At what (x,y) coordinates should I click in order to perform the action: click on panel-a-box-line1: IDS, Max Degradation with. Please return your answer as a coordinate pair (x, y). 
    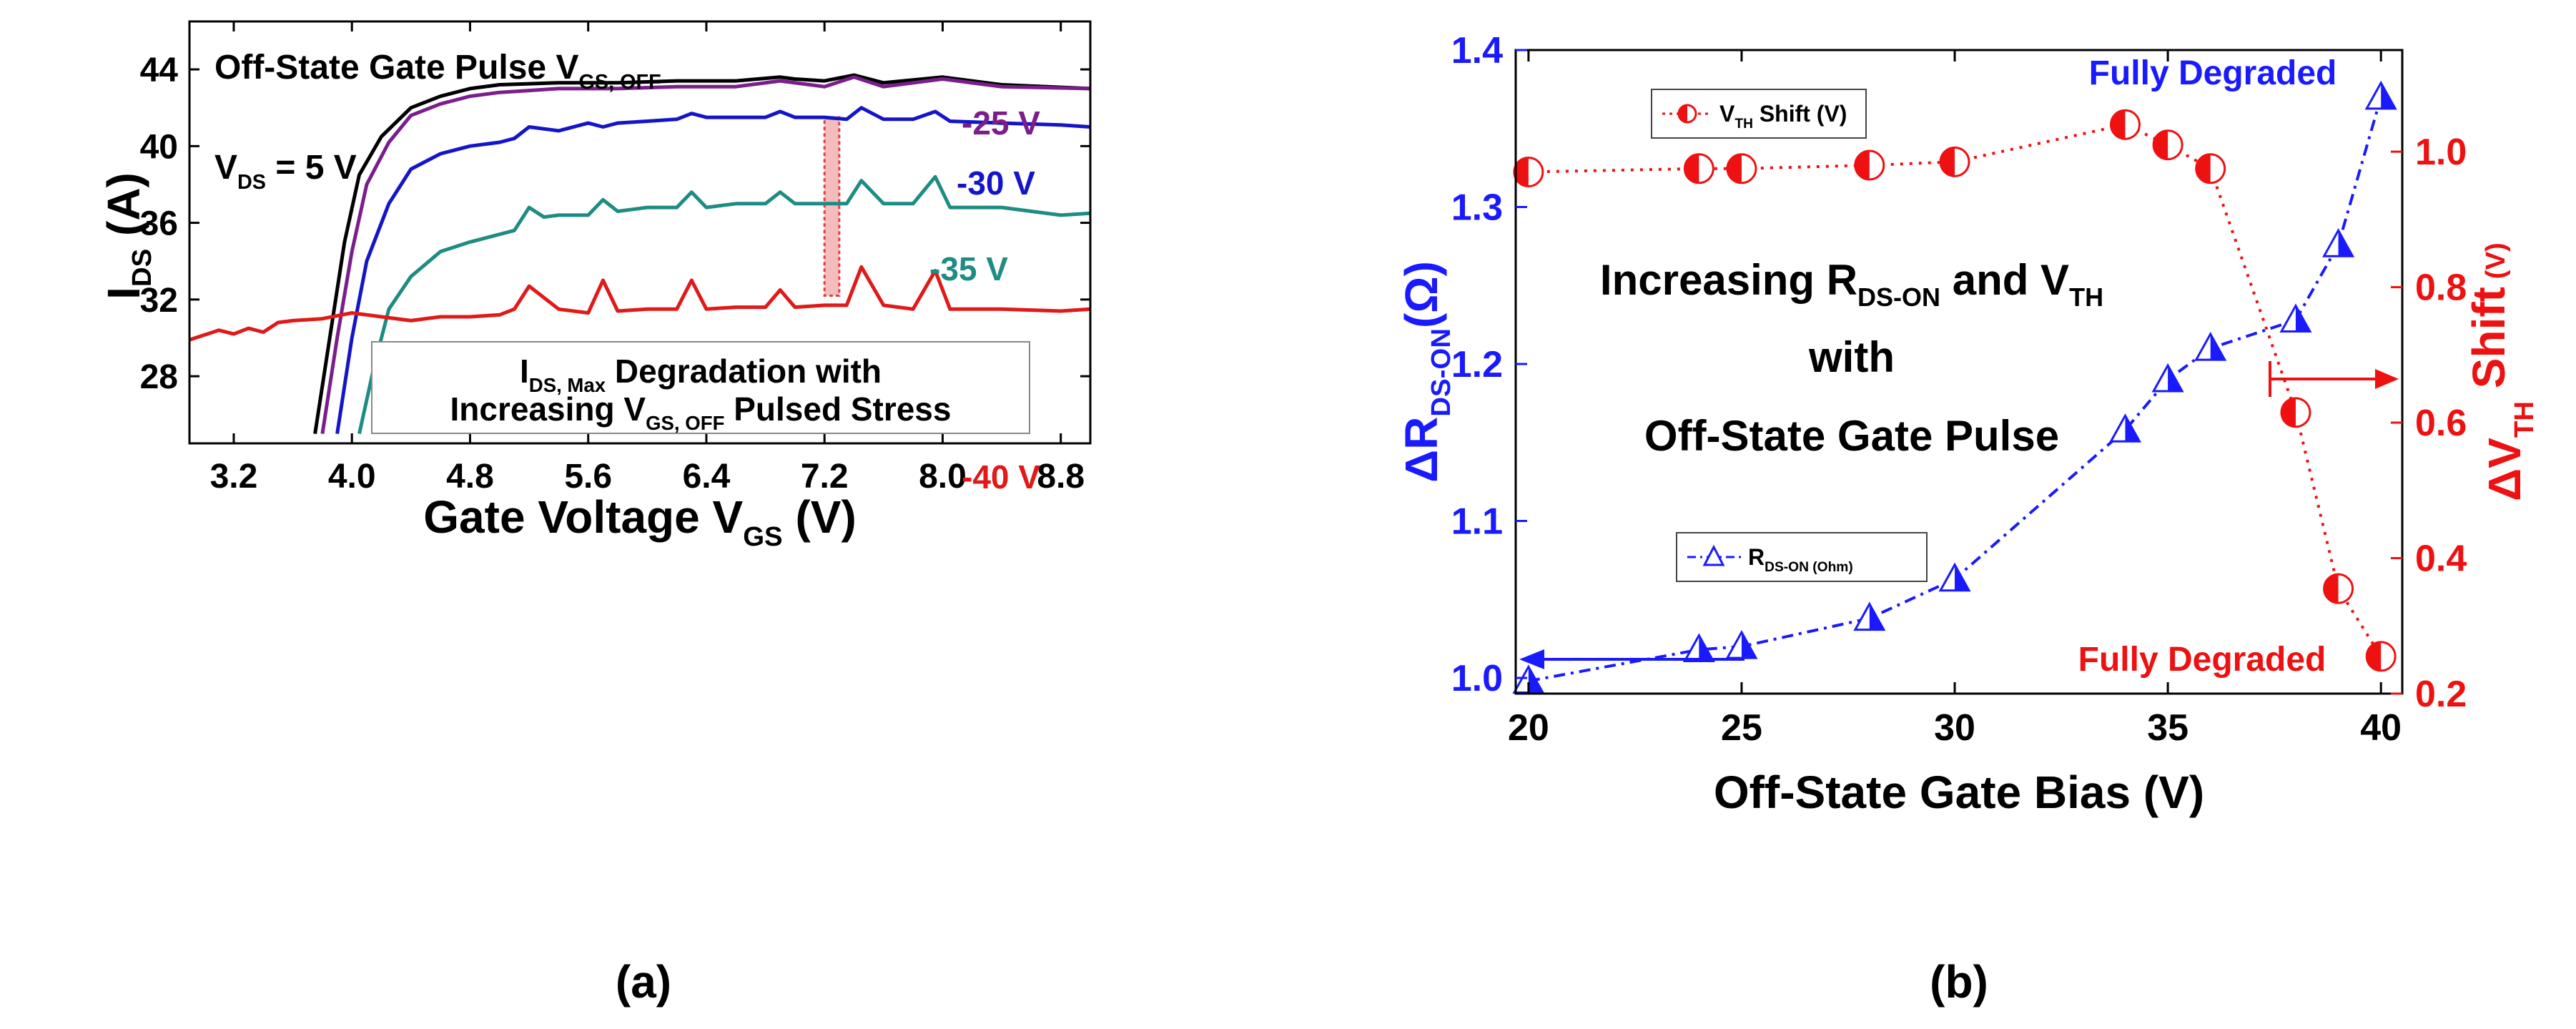
    Looking at the image, I should click on (701, 374).